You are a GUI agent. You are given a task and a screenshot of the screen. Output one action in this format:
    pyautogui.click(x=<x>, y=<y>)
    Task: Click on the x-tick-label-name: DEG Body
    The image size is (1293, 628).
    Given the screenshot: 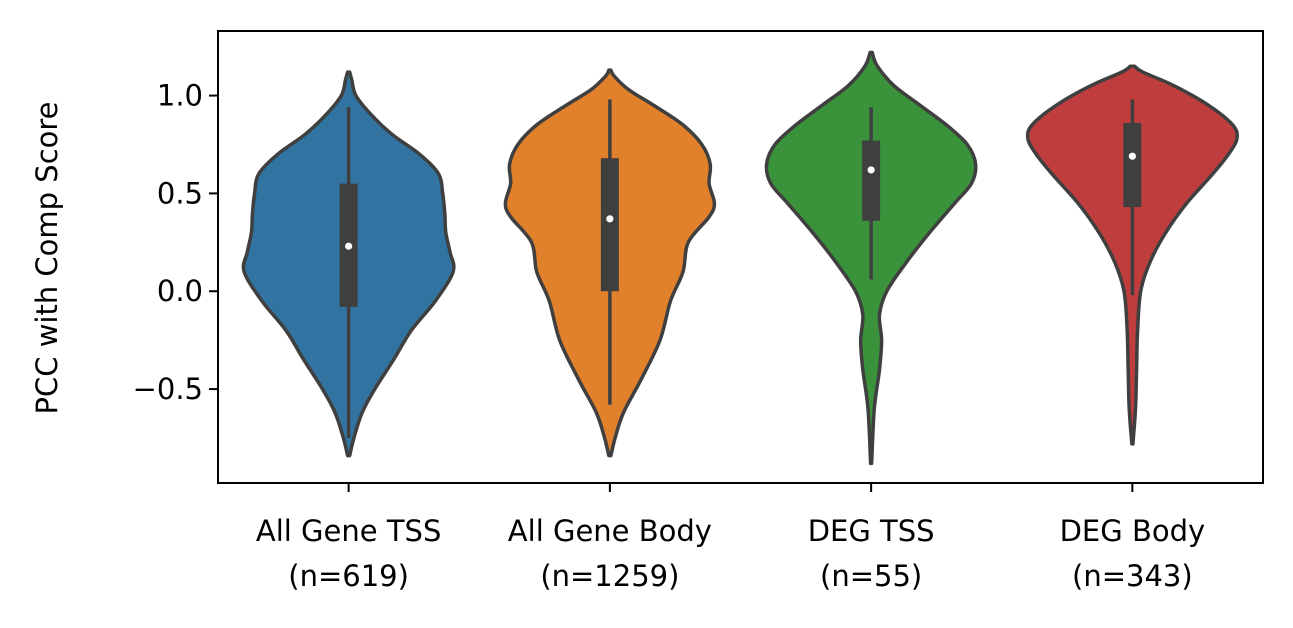 What is the action you would take?
    pyautogui.click(x=1133, y=531)
    